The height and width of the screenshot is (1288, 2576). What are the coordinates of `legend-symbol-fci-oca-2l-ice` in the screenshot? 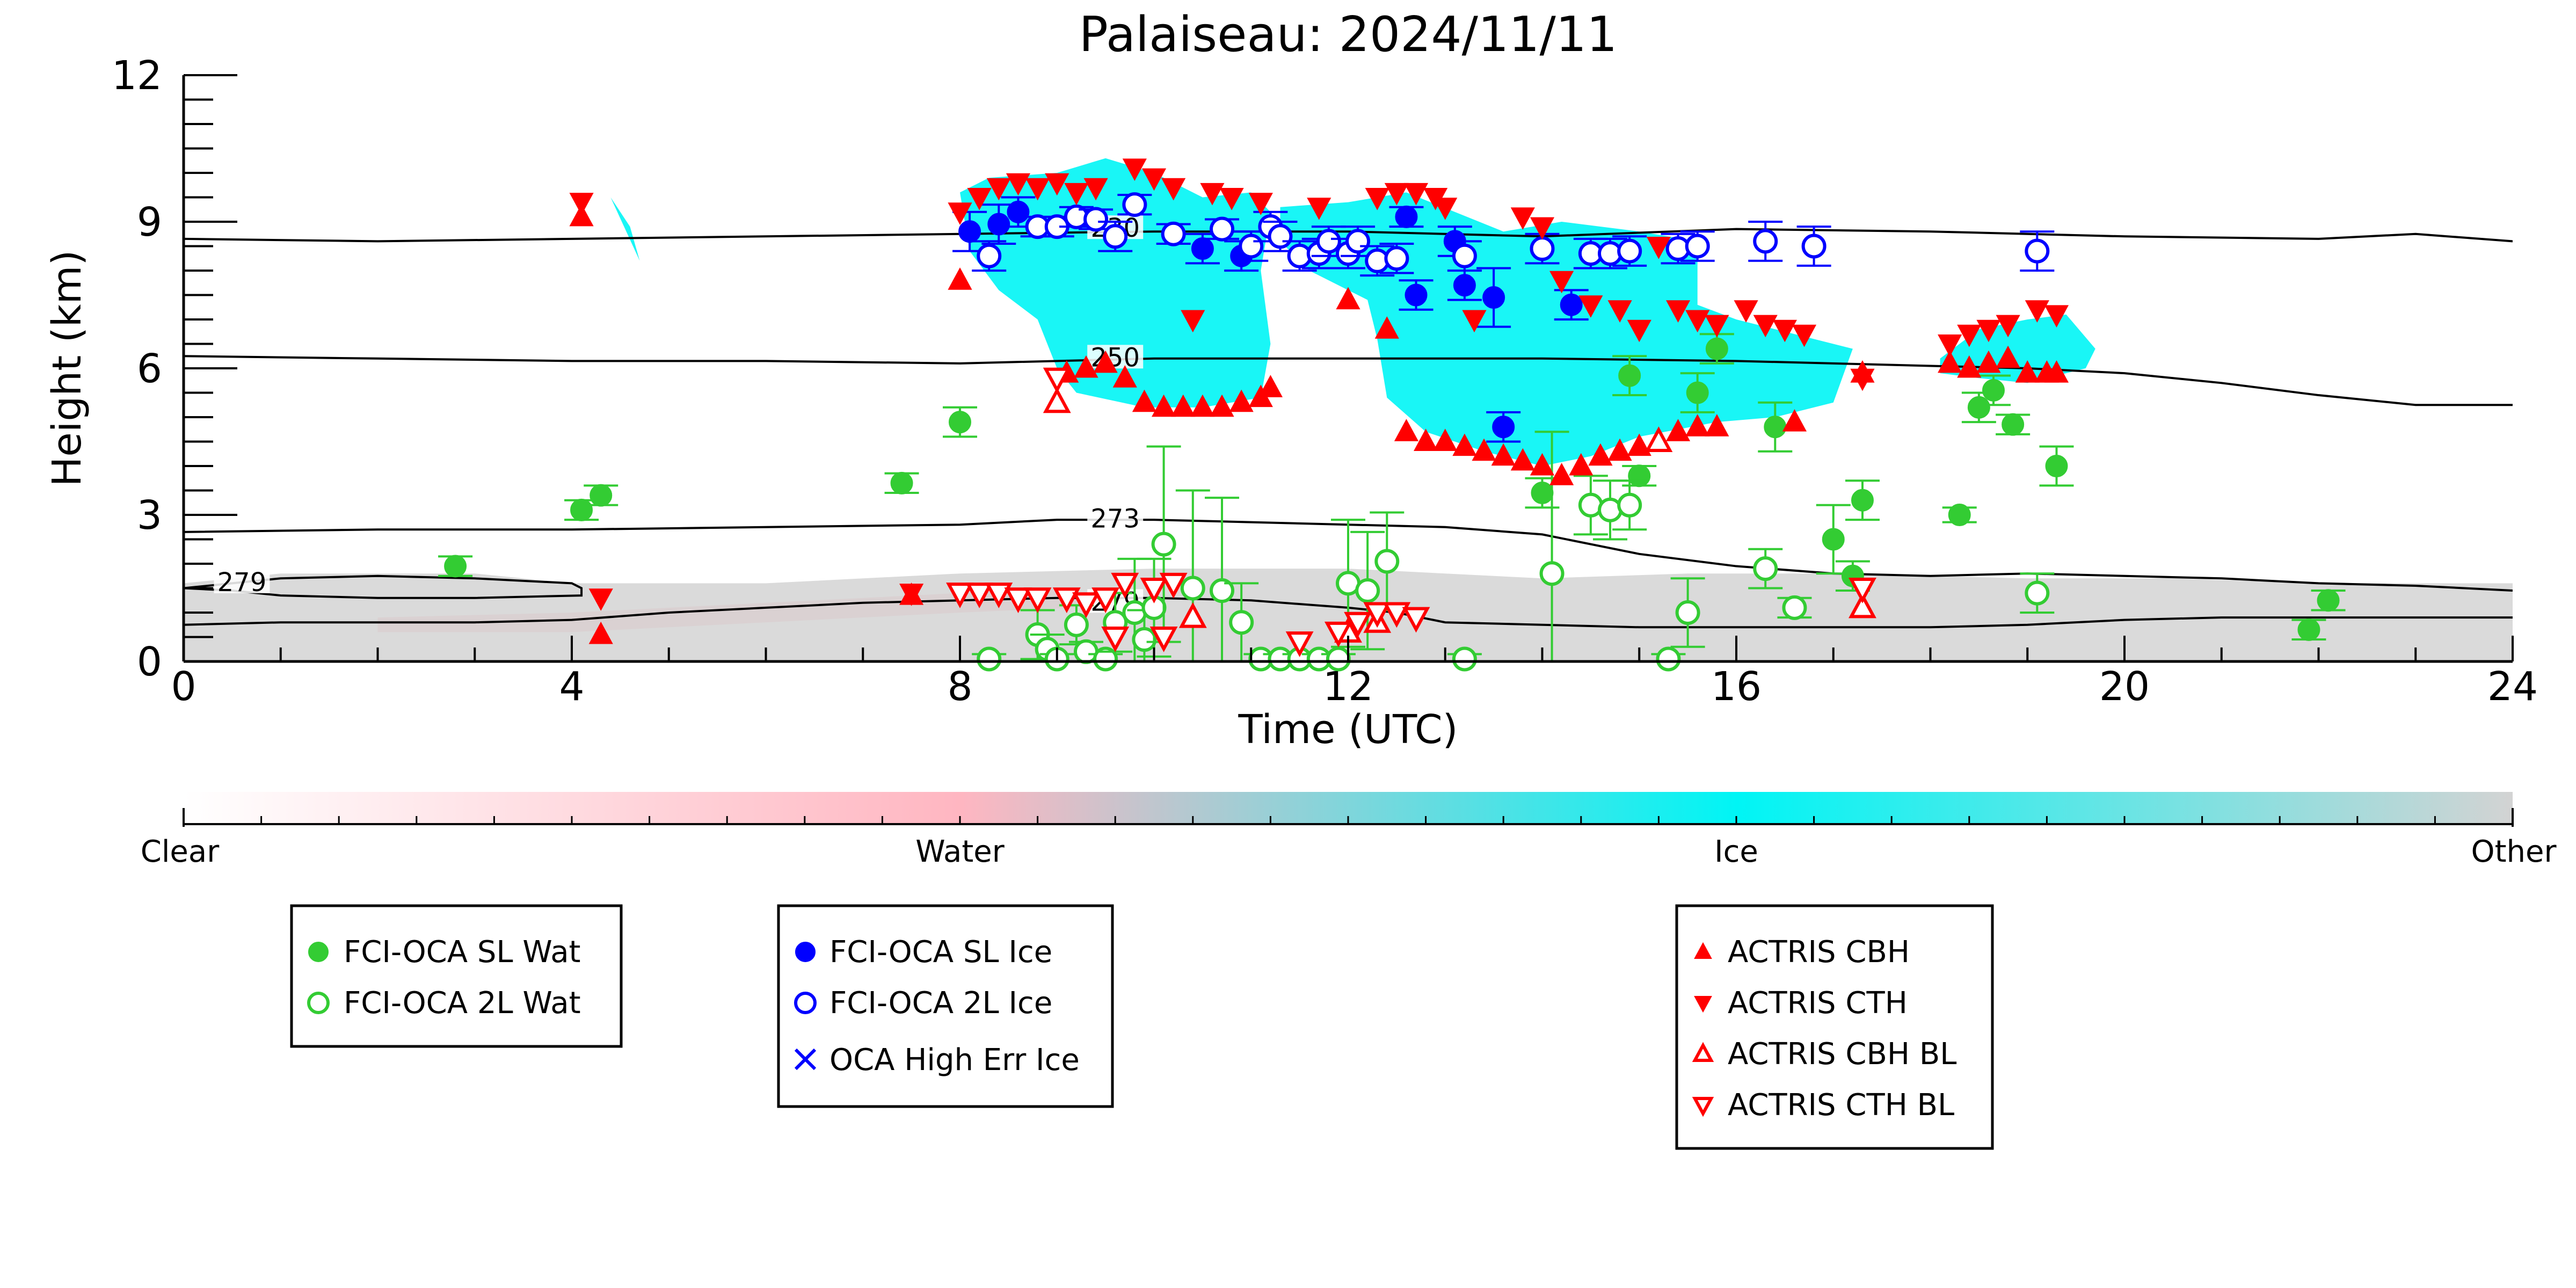 It's located at (805, 1003).